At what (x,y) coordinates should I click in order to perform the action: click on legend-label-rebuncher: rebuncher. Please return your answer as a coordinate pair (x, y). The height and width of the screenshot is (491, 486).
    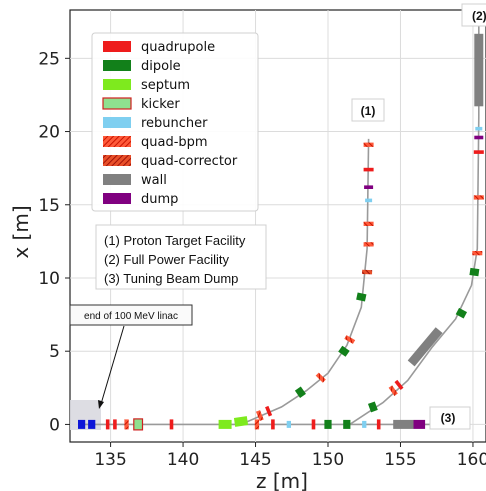
    Looking at the image, I should click on (174, 123).